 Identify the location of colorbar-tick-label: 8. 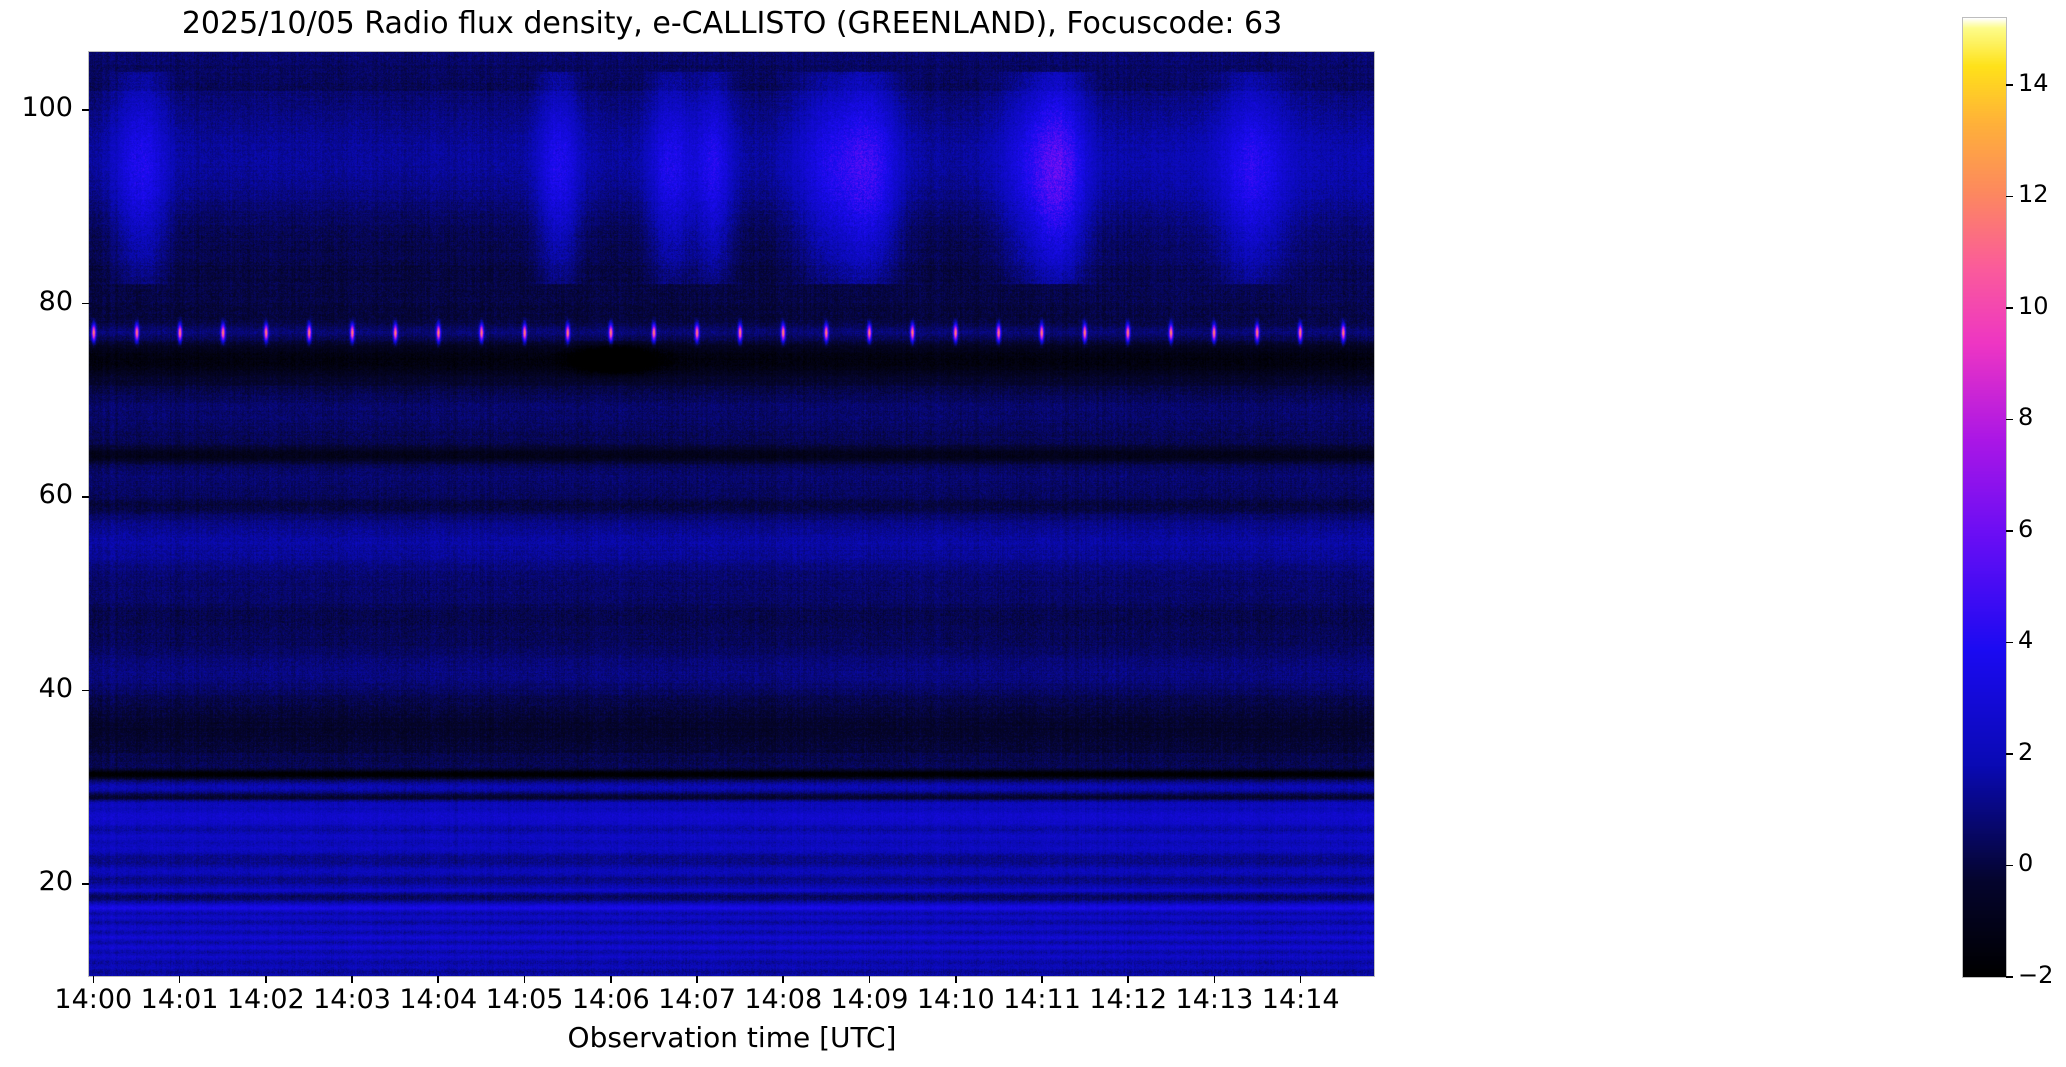
(2026, 417).